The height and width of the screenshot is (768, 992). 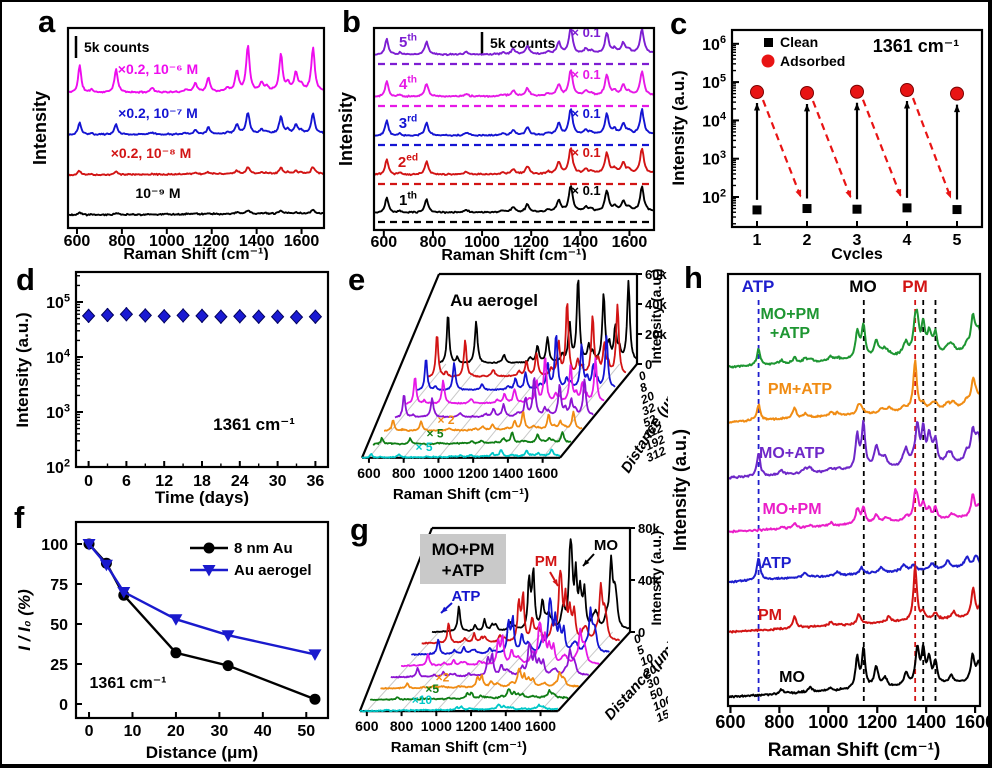 What do you see at coordinates (254, 424) in the screenshot?
I see `annotation-wavenumber: 1361 cm⁻¹` at bounding box center [254, 424].